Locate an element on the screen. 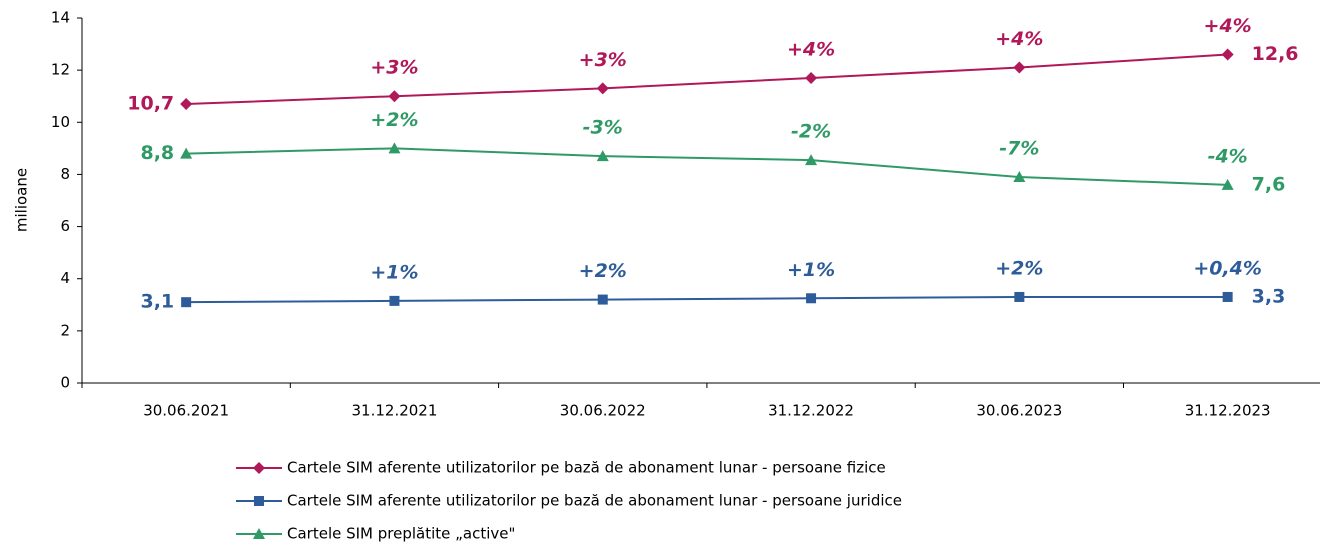 Image resolution: width=1323 pixels, height=549 pixels. y-tick-label: 8 is located at coordinates (65, 174).